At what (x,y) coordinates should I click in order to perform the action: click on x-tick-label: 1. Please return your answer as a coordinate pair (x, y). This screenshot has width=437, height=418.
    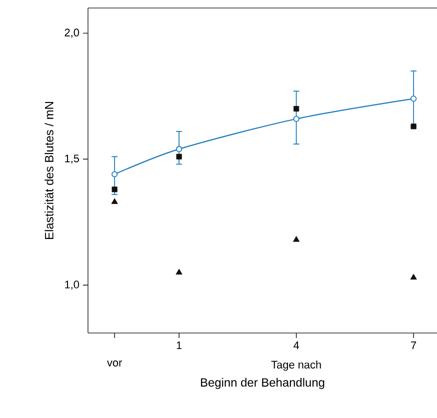
    Looking at the image, I should click on (179, 346).